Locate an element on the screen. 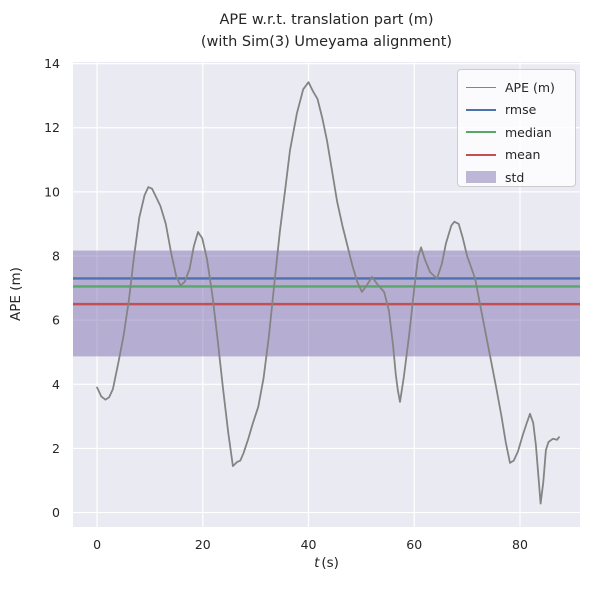 The image size is (600, 600). y-tick-label-7: 14 is located at coordinates (52, 63).